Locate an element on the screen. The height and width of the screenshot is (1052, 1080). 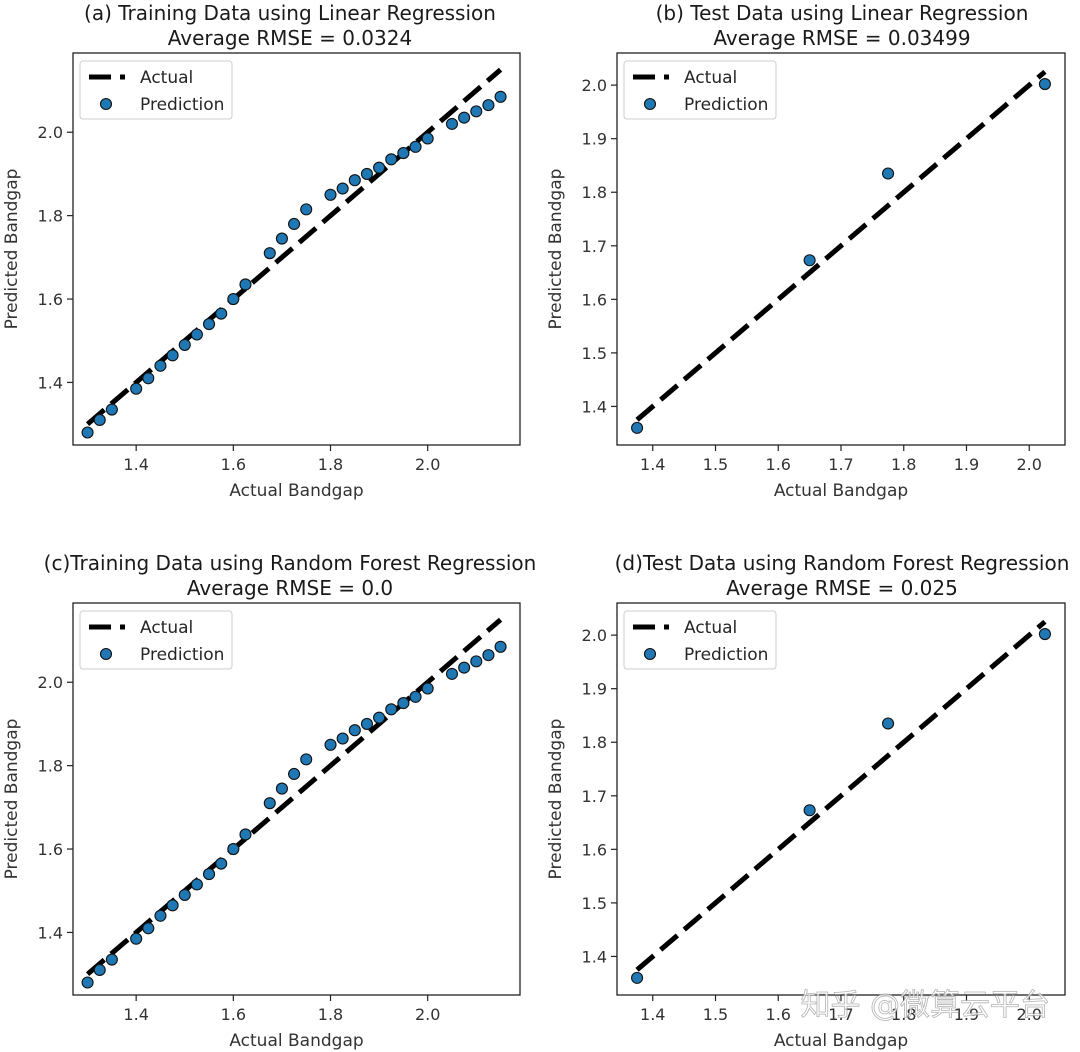
legend-box is located at coordinates (156, 640).